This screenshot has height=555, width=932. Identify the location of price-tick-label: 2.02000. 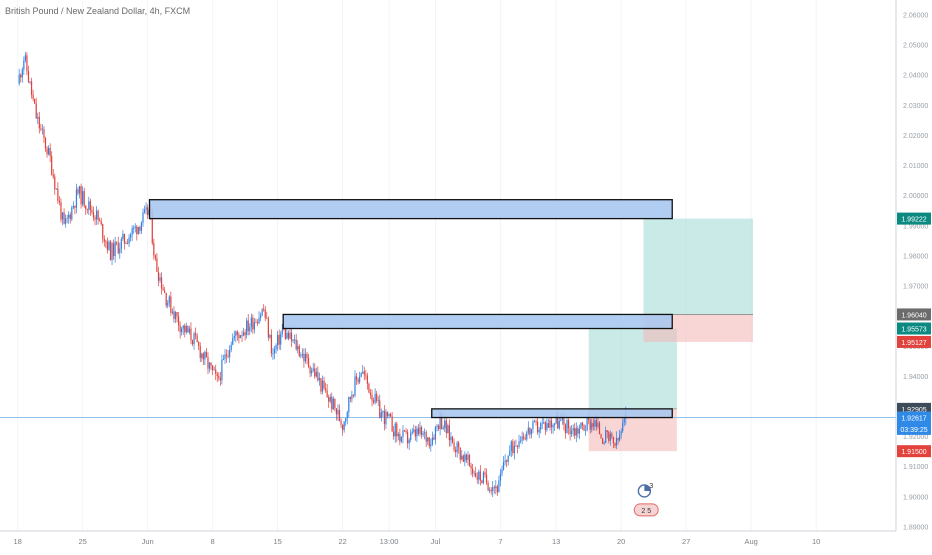
(915, 136).